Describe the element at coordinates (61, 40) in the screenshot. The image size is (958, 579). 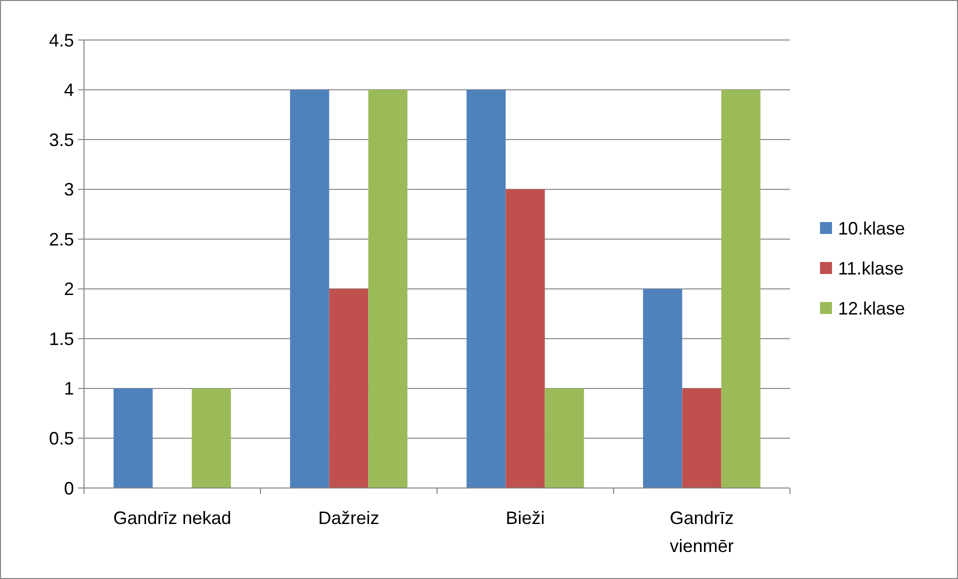
I see `y-tick-label: 4.5` at that location.